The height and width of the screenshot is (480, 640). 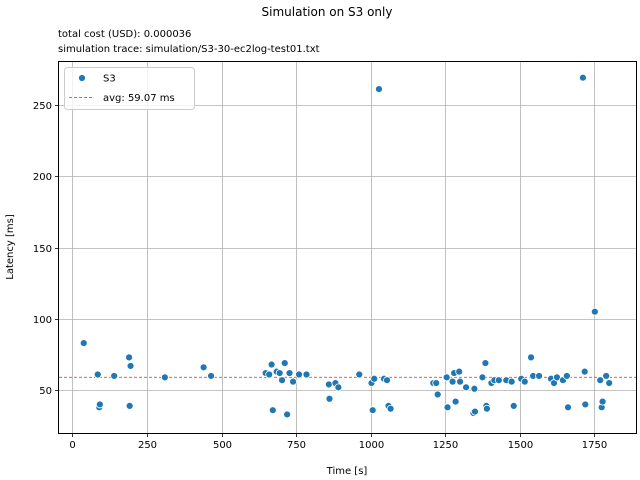 I want to click on y-tick-label: 100, so click(x=42, y=320).